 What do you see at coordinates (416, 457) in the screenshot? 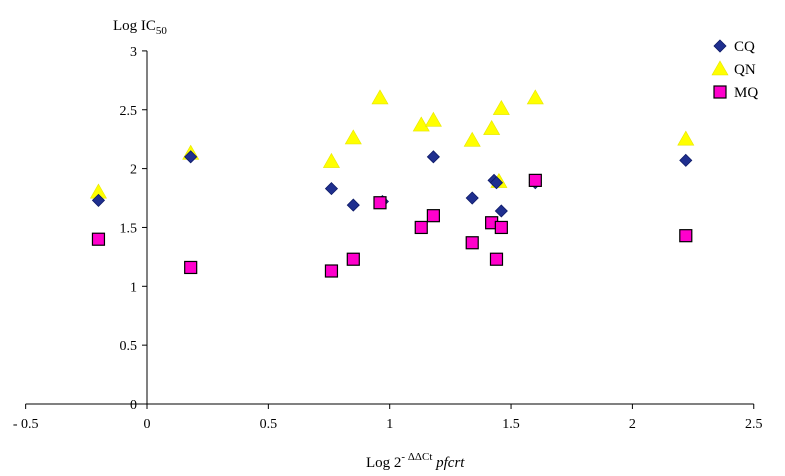
I see `x-axis-label-superscript: - ΔΔCt` at bounding box center [416, 457].